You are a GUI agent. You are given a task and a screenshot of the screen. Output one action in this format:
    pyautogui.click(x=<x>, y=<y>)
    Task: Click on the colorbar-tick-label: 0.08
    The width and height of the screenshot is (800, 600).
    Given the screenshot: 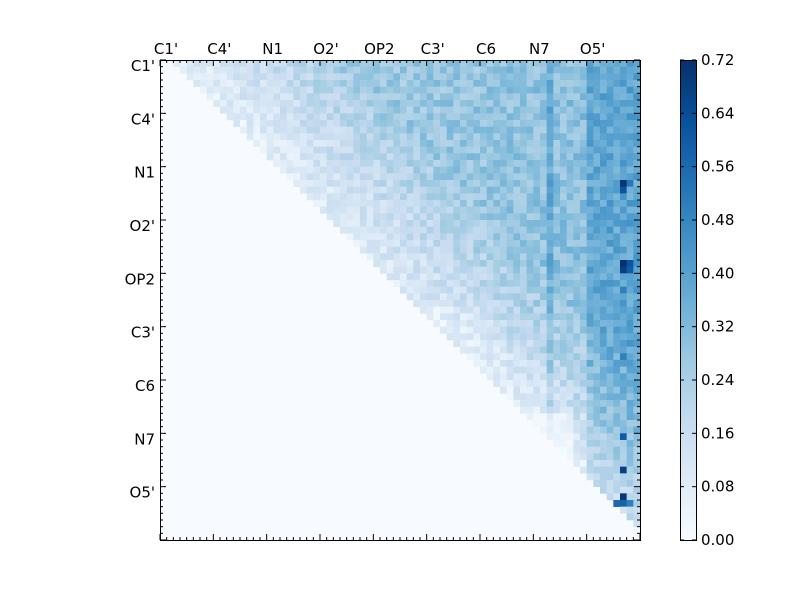 What is the action you would take?
    pyautogui.click(x=717, y=487)
    